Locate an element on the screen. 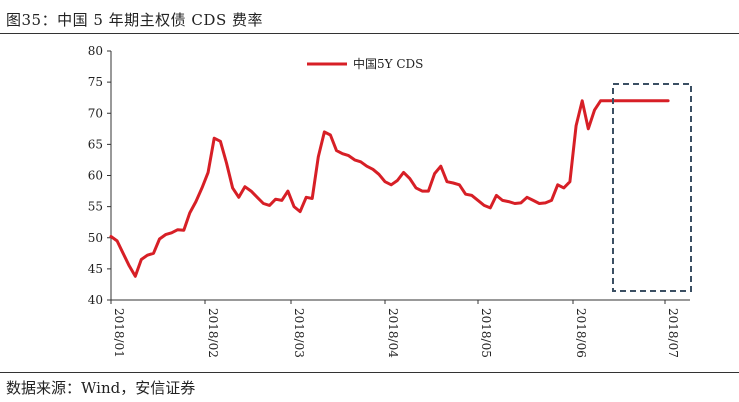 The height and width of the screenshot is (402, 739). figure-title: 图35：中国 5 年期主权债 CDS 费率 is located at coordinates (134, 20).